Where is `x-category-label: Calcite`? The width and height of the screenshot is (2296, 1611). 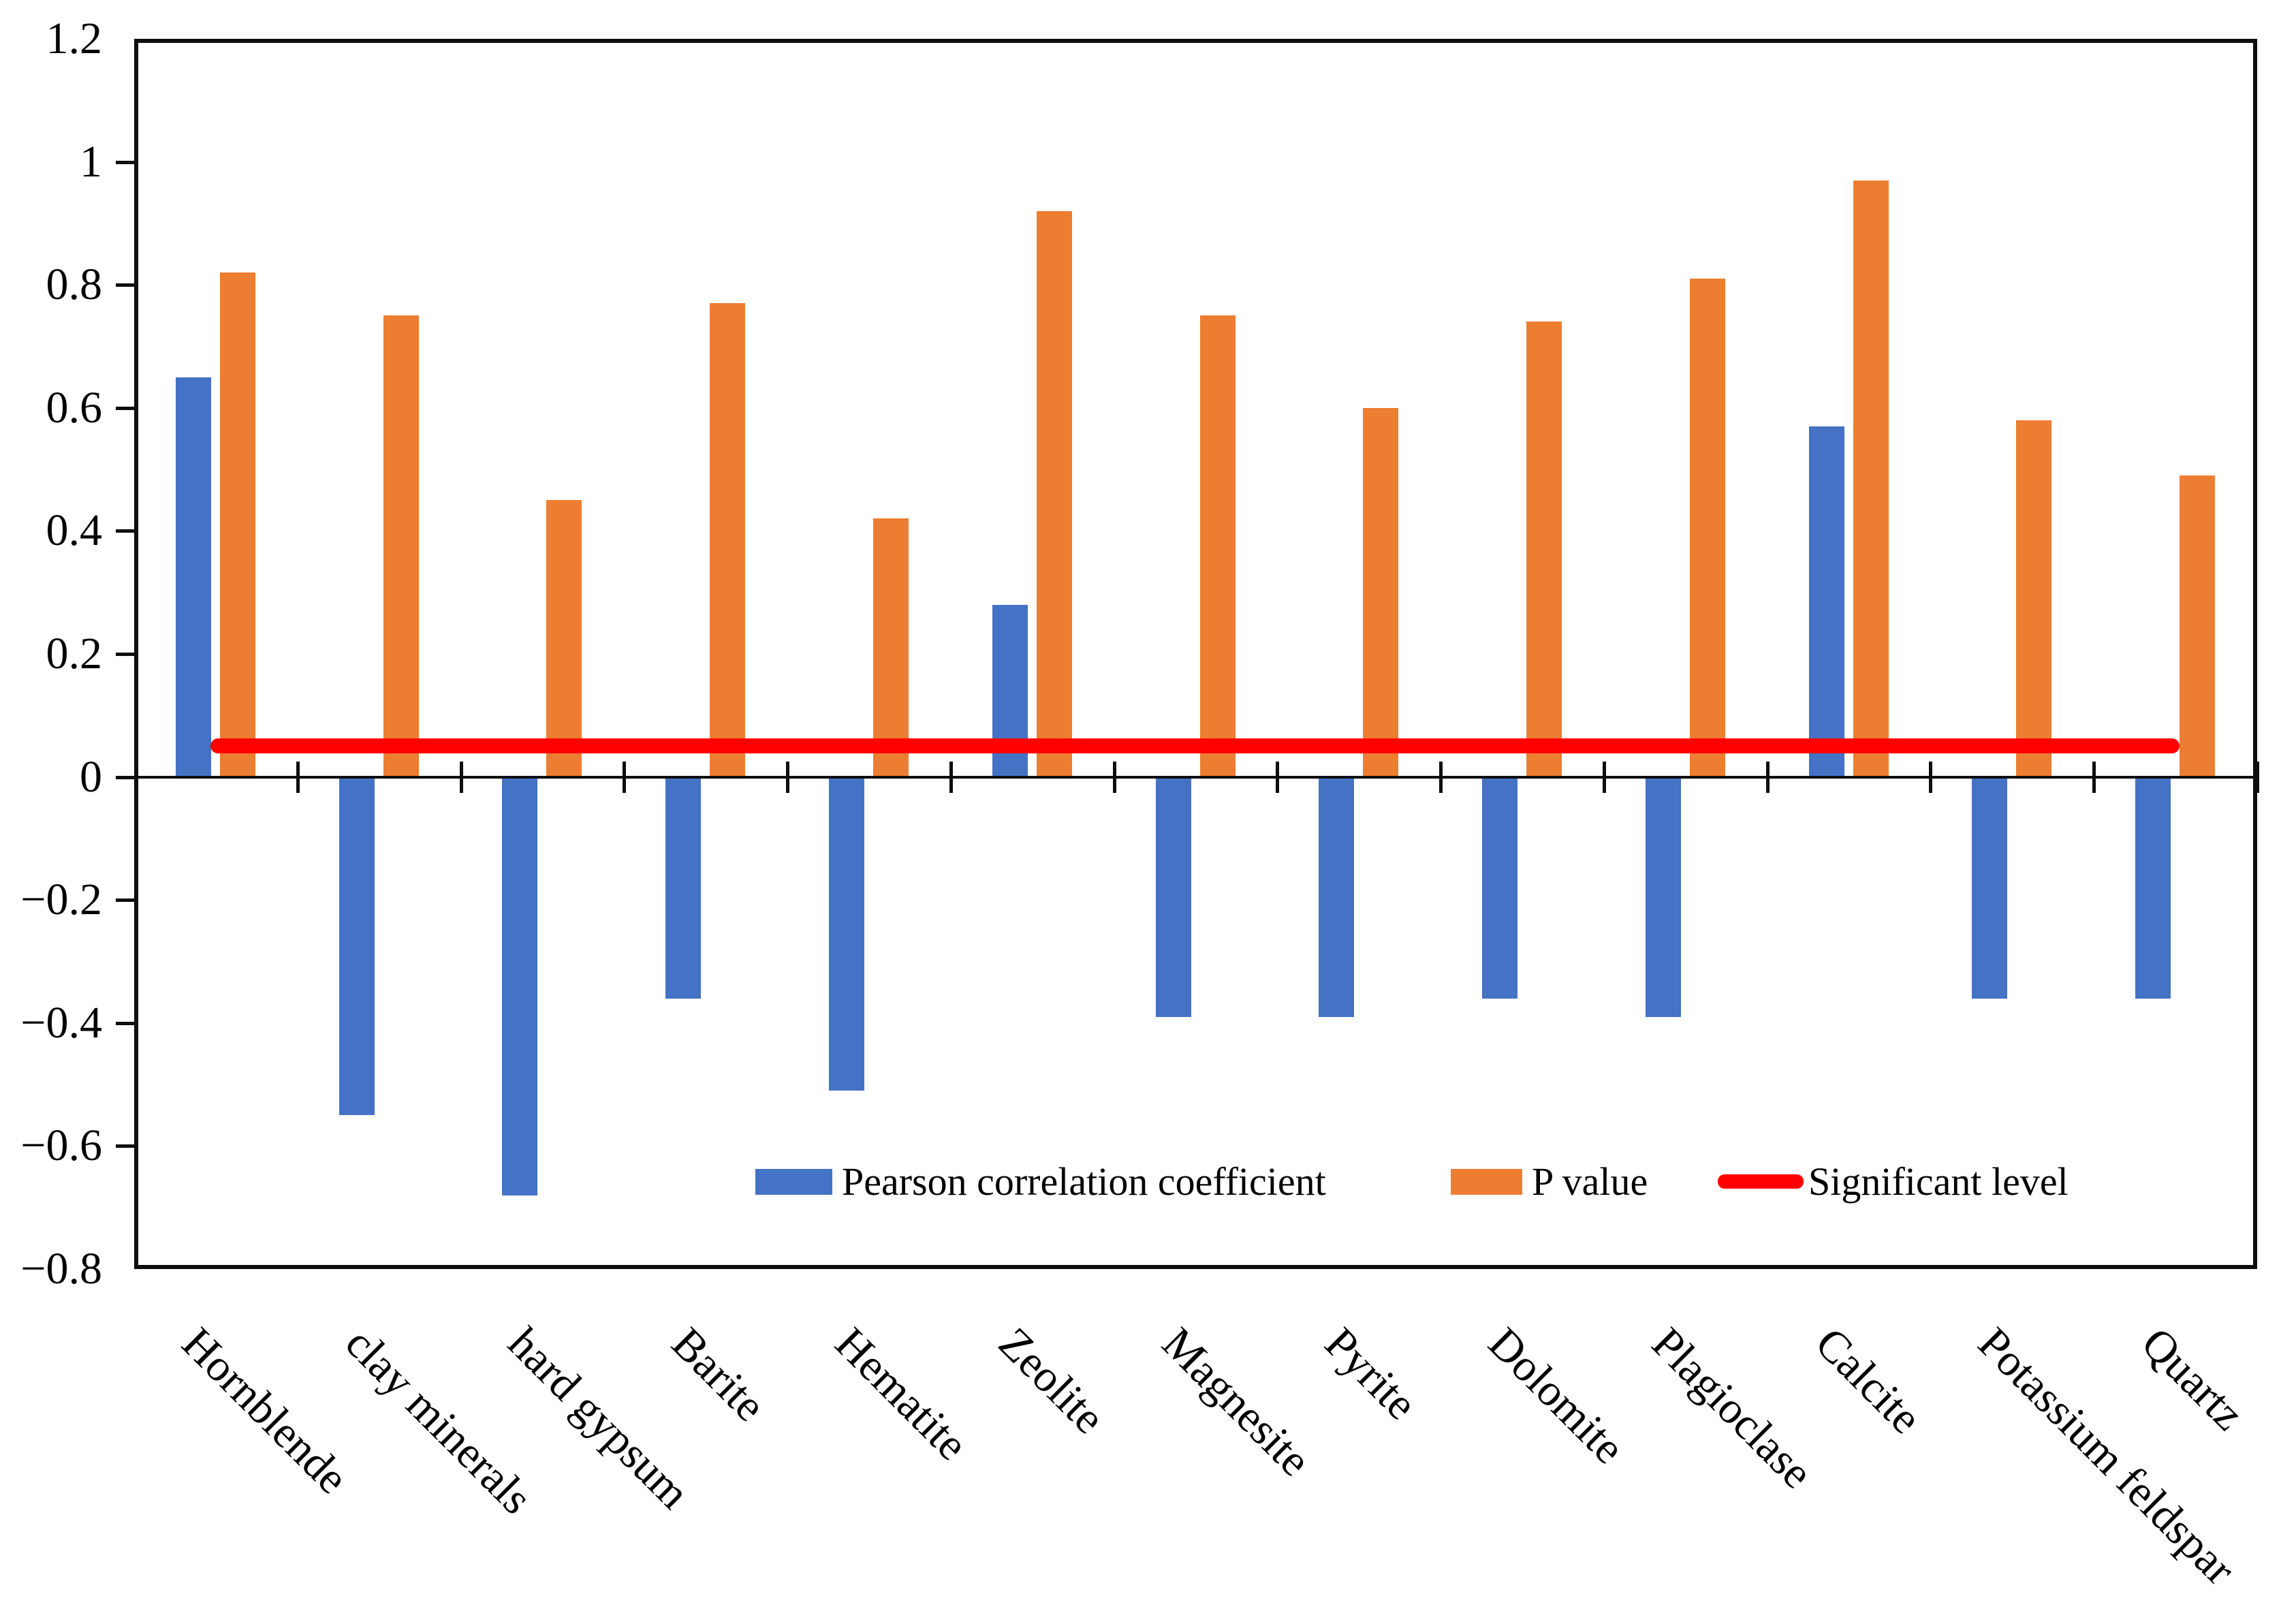 x-category-label: Calcite is located at coordinates (1868, 1380).